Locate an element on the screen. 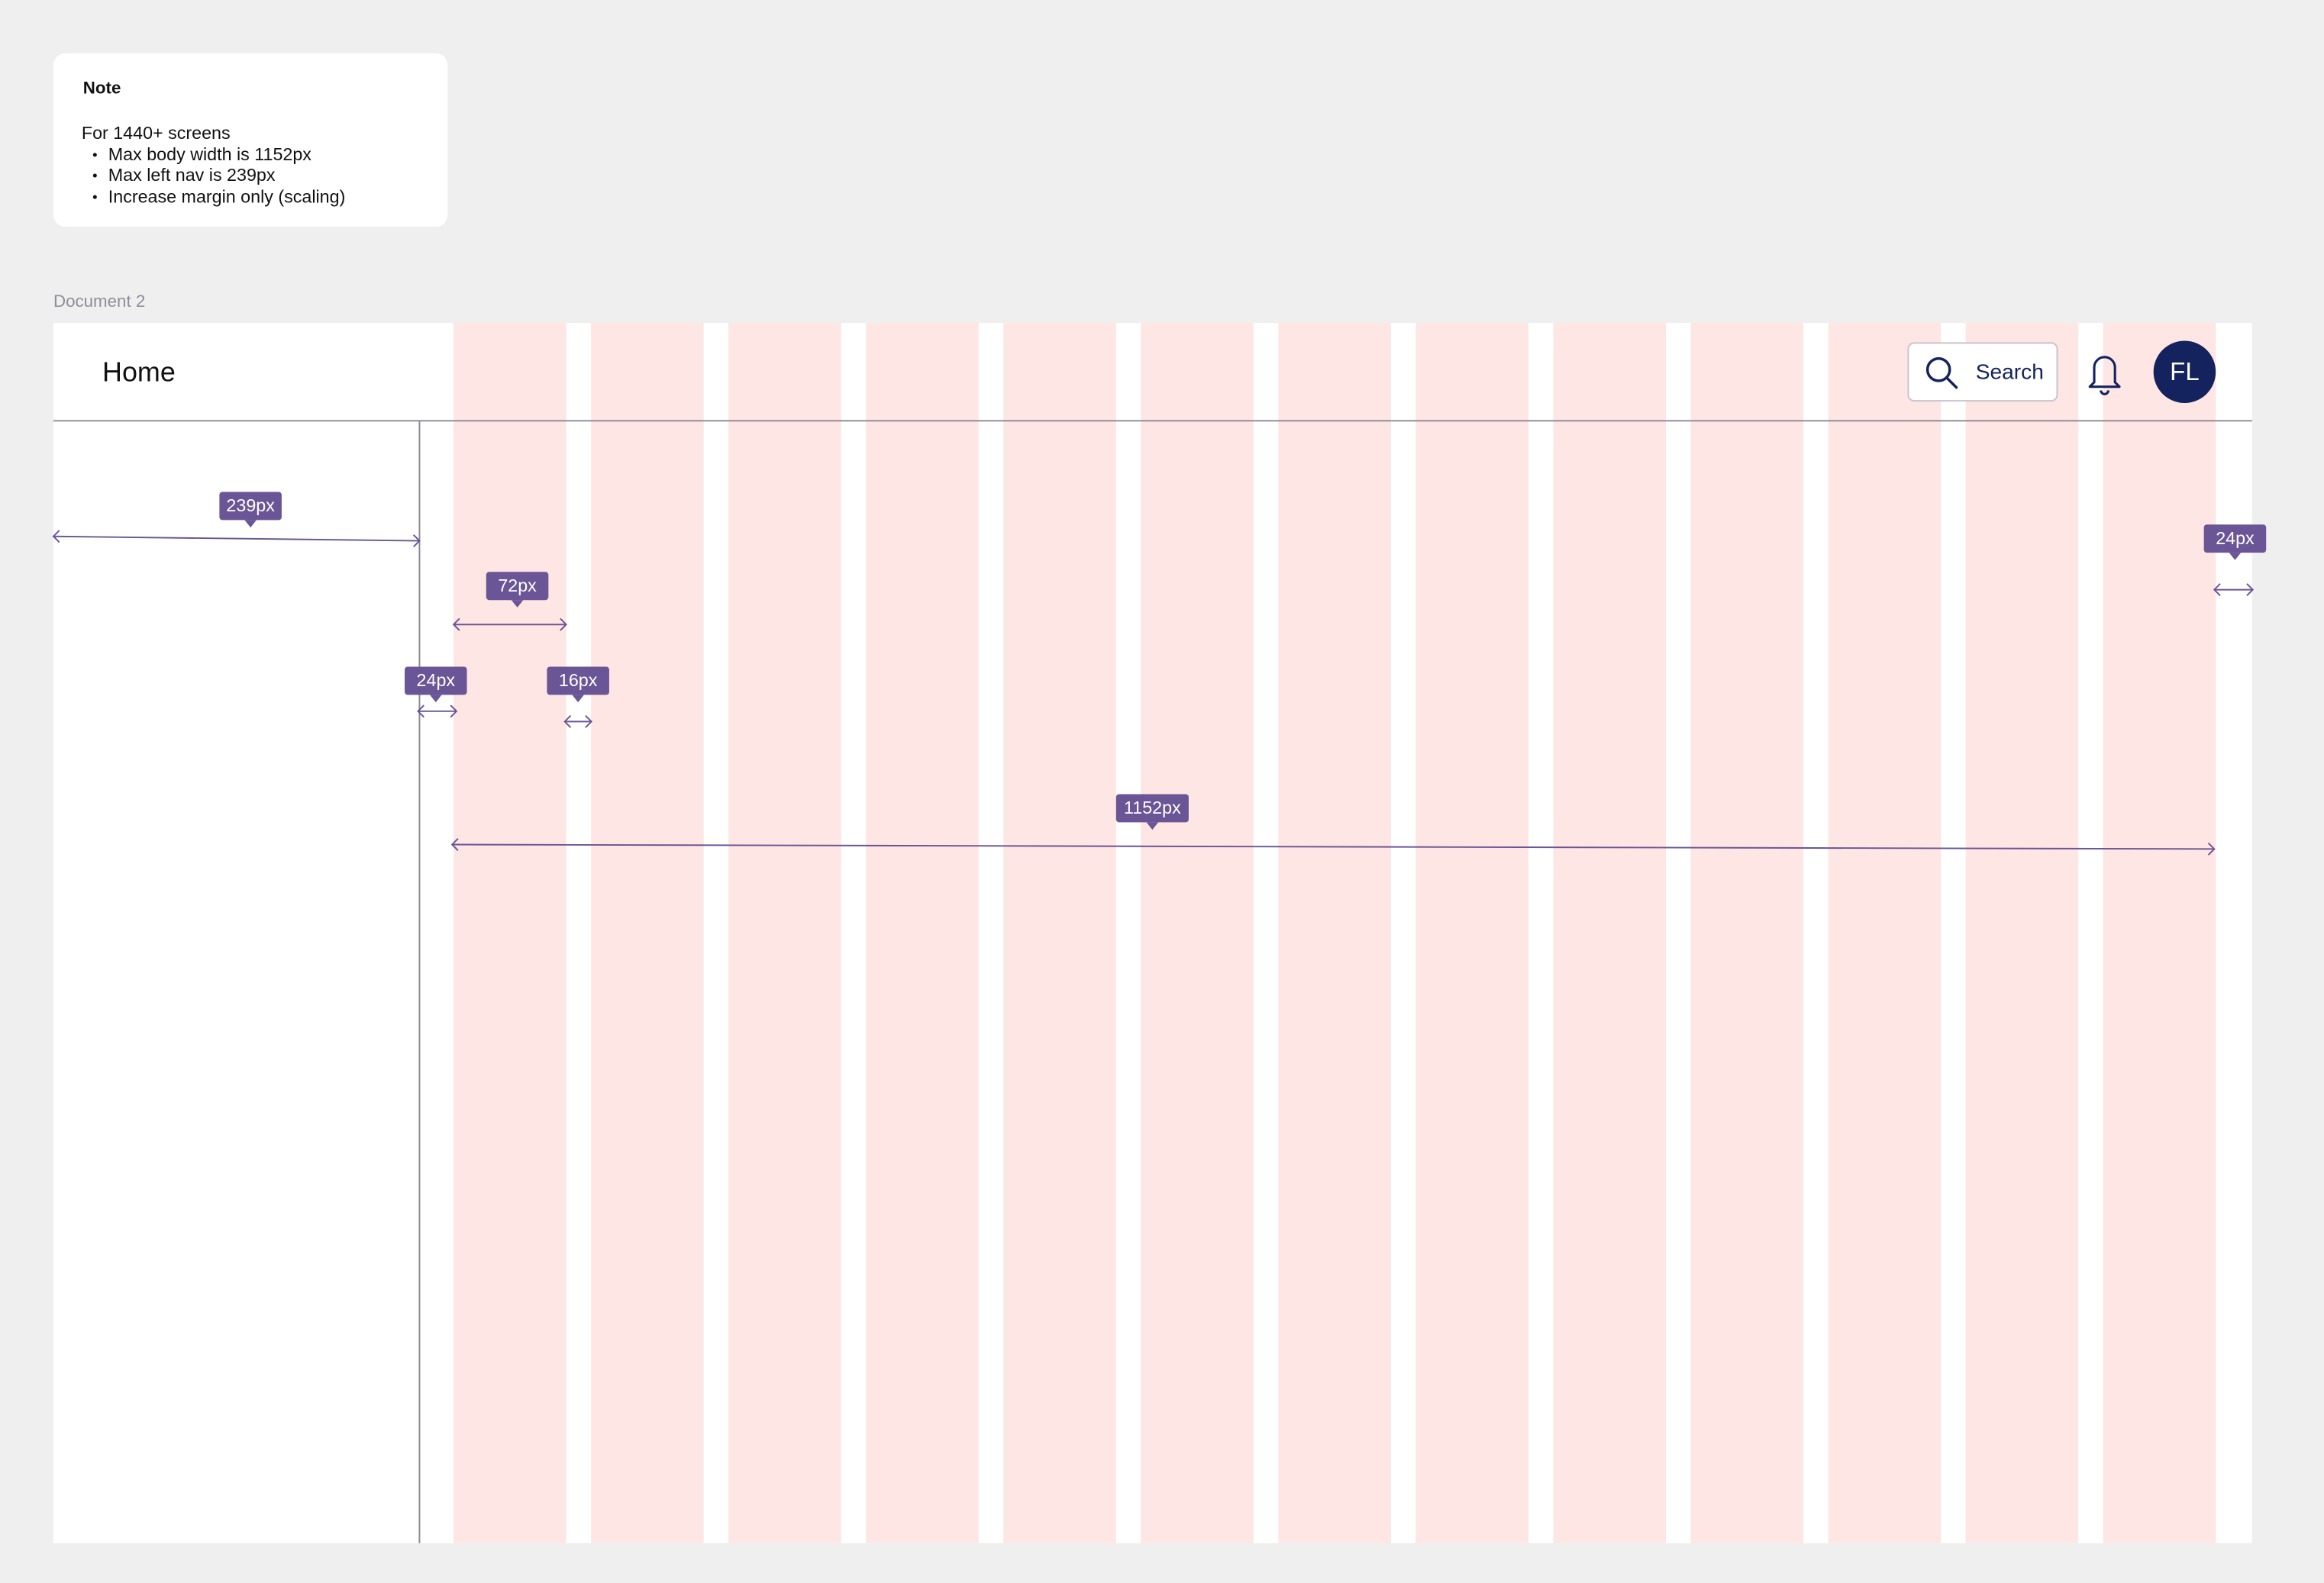 Image resolution: width=2324 pixels, height=1583 pixels. note-item: Max body width is 1152px is located at coordinates (210, 154).